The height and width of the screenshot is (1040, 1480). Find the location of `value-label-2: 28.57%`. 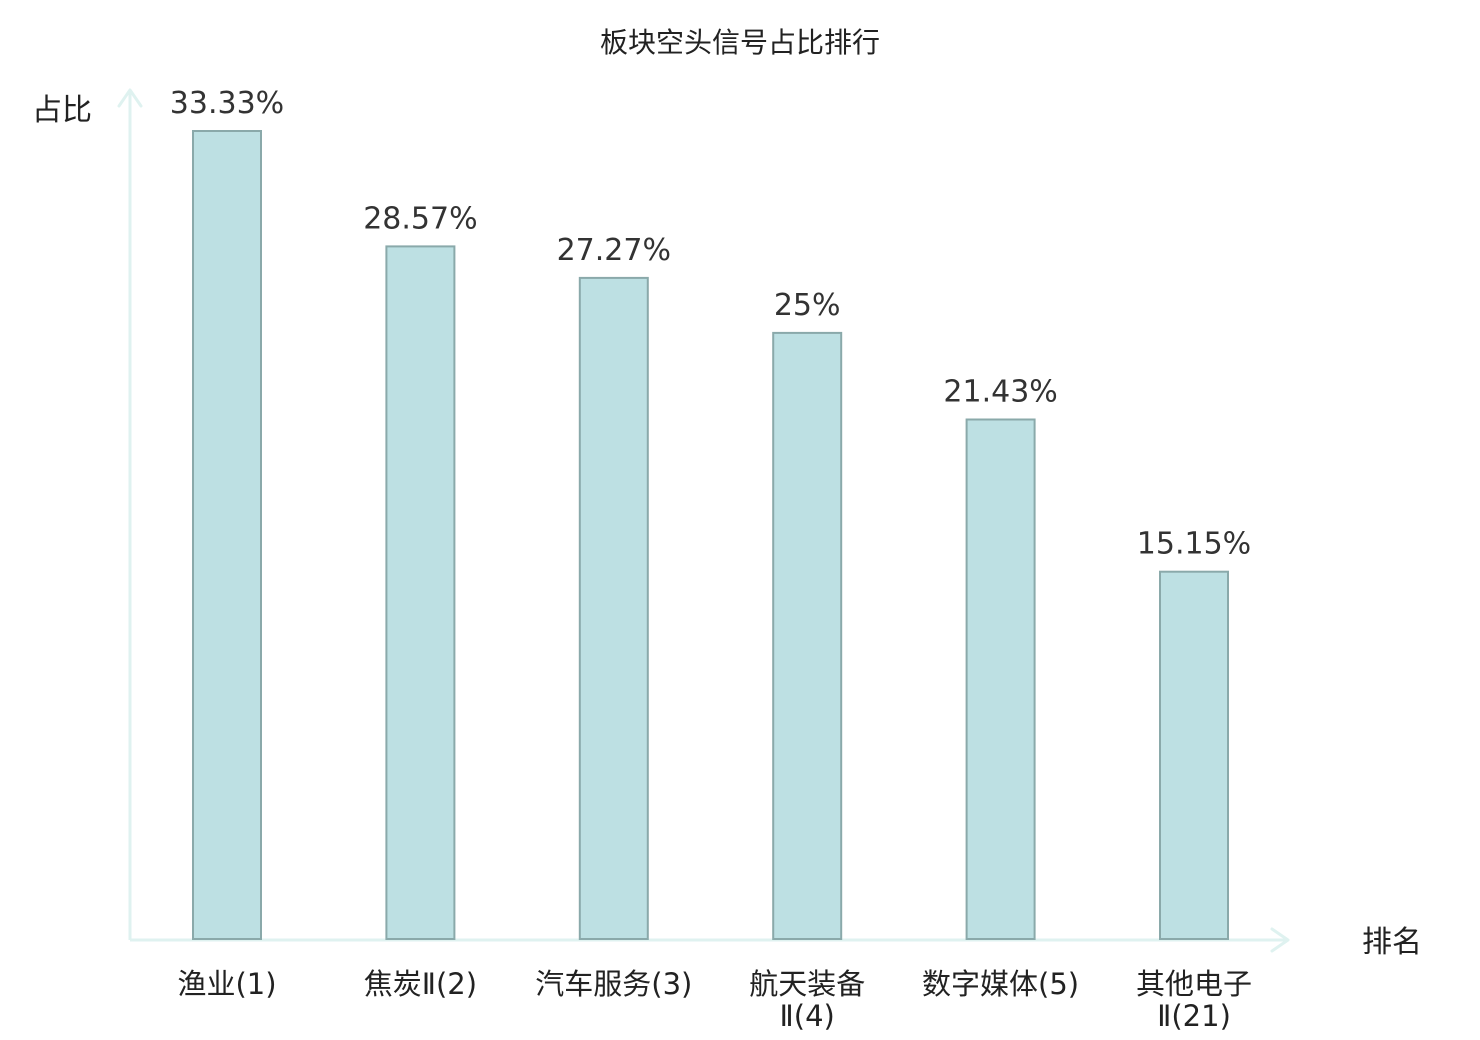

value-label-2: 28.57% is located at coordinates (420, 218).